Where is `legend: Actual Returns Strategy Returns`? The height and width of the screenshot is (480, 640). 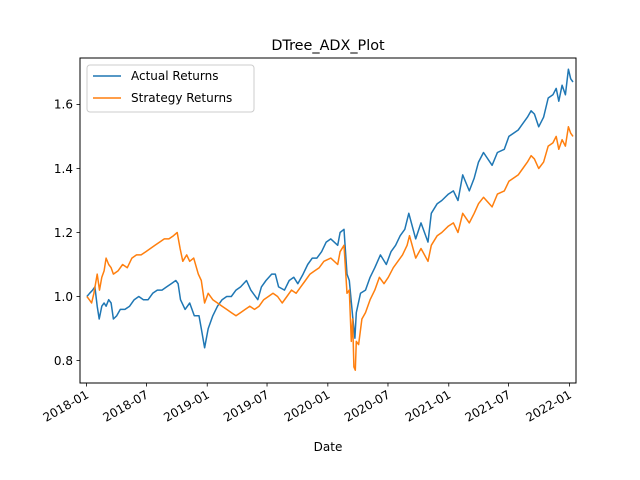 legend: Actual Returns Strategy Returns is located at coordinates (170, 88).